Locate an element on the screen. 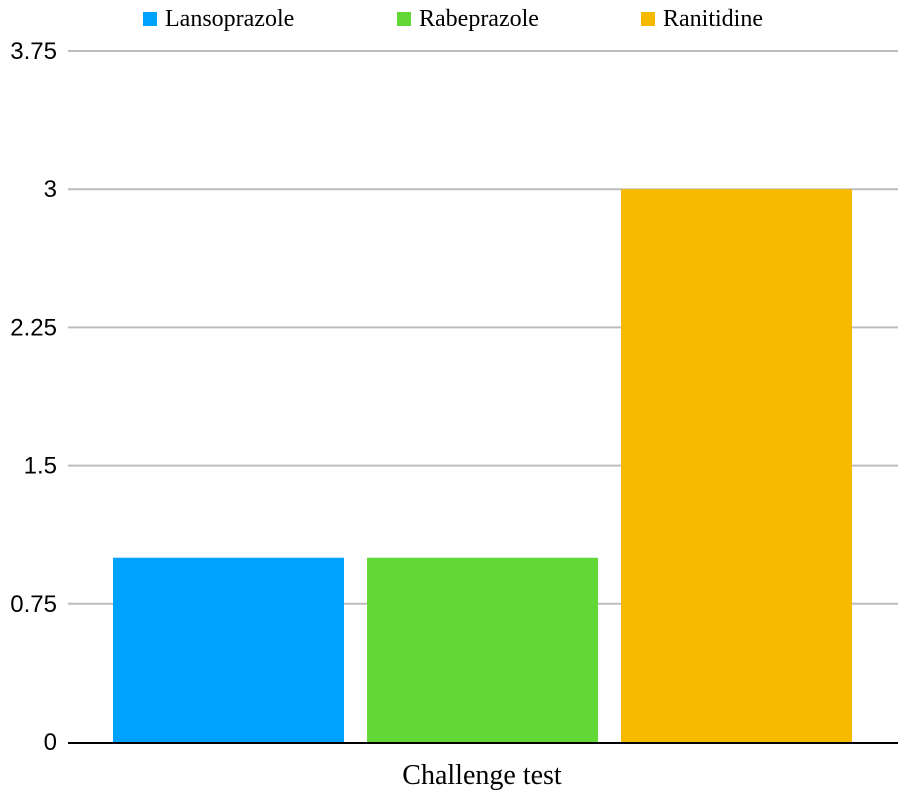  legend-item-ranitidine: Ranitidine is located at coordinates (702, 19).